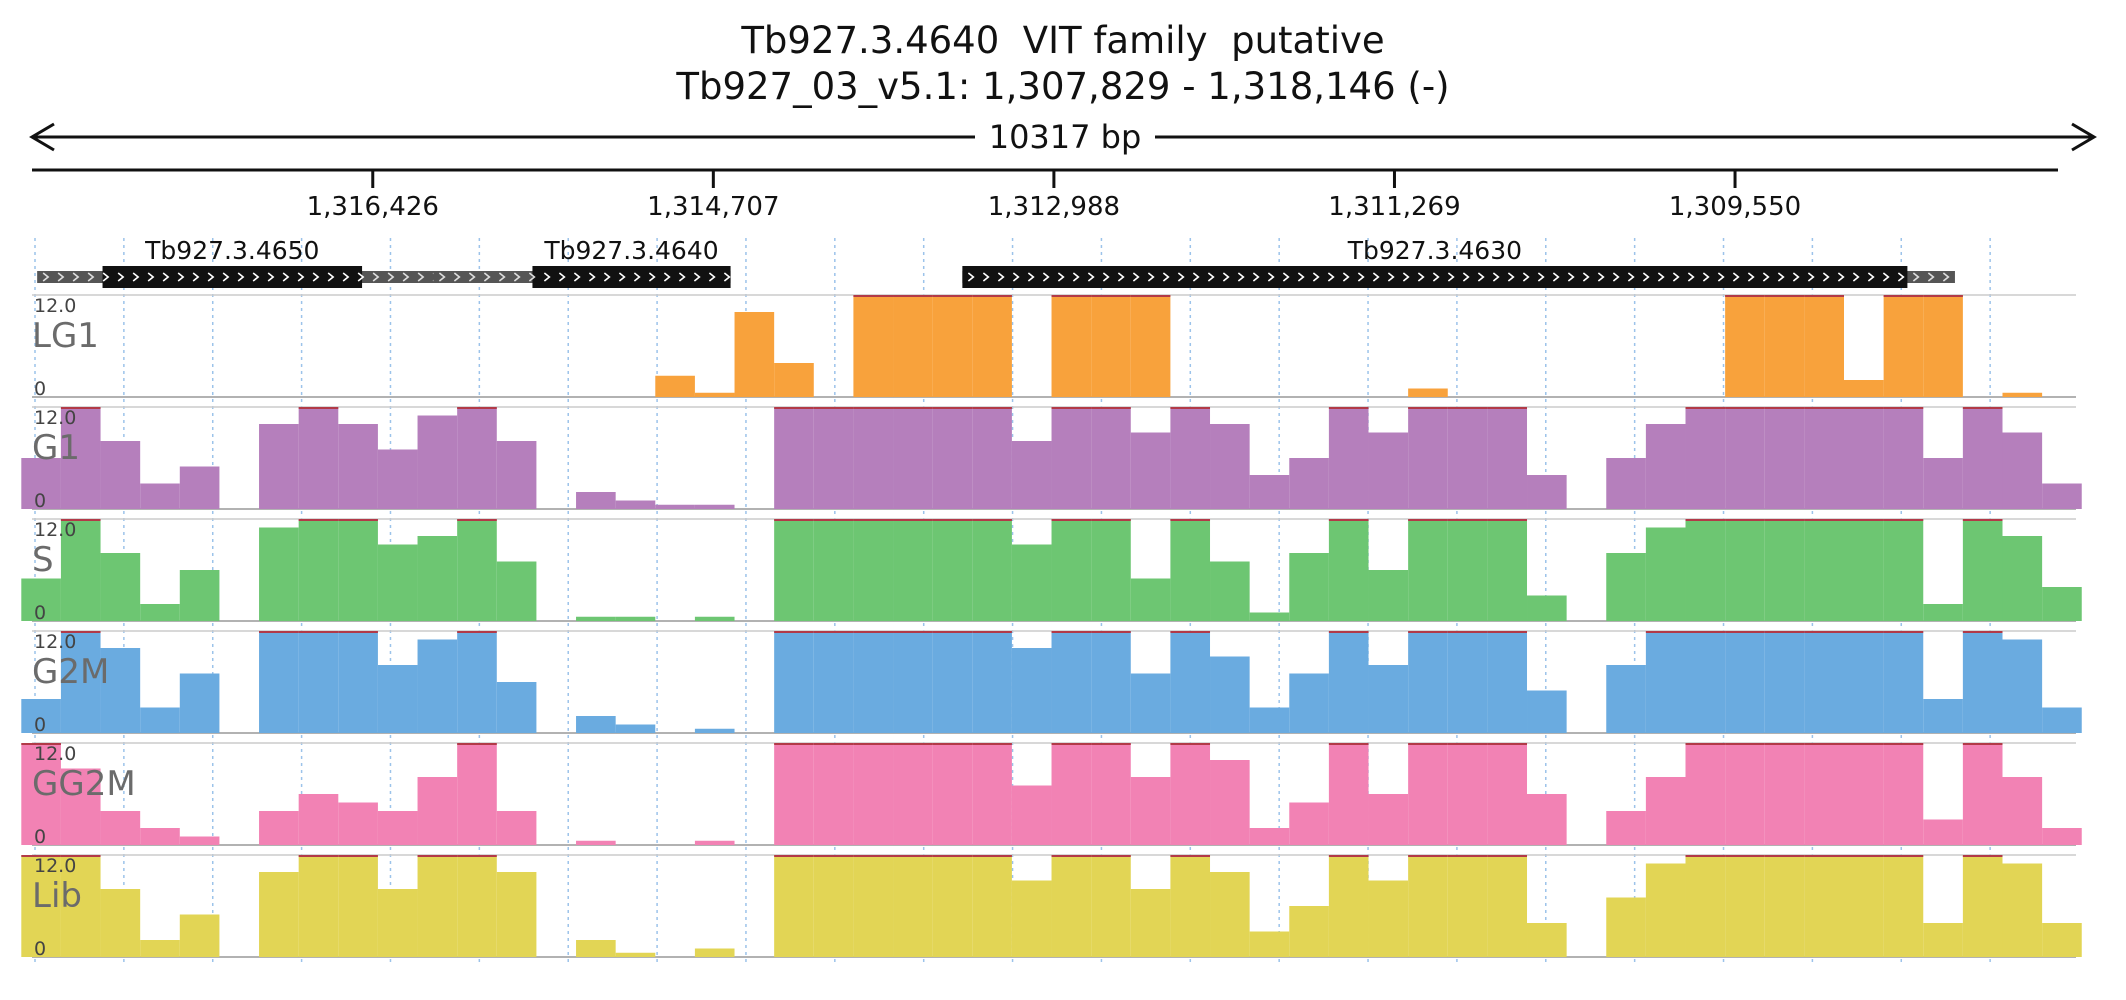 The height and width of the screenshot is (1000, 2126). I want to click on span-length-label: 10317 bp, so click(1065, 137).